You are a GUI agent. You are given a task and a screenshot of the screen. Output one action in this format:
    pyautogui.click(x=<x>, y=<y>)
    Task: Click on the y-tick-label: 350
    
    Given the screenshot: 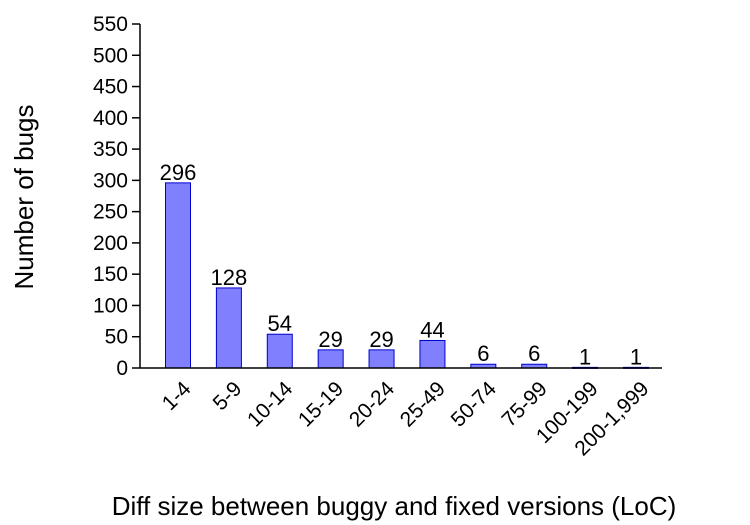 What is the action you would take?
    pyautogui.click(x=110, y=149)
    